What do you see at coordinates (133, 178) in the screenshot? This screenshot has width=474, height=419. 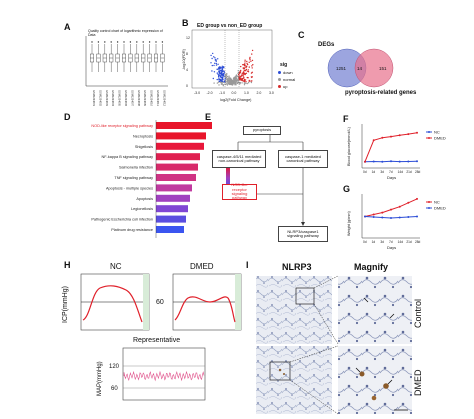 I see `pathway-label: TNF signaling pathway` at bounding box center [133, 178].